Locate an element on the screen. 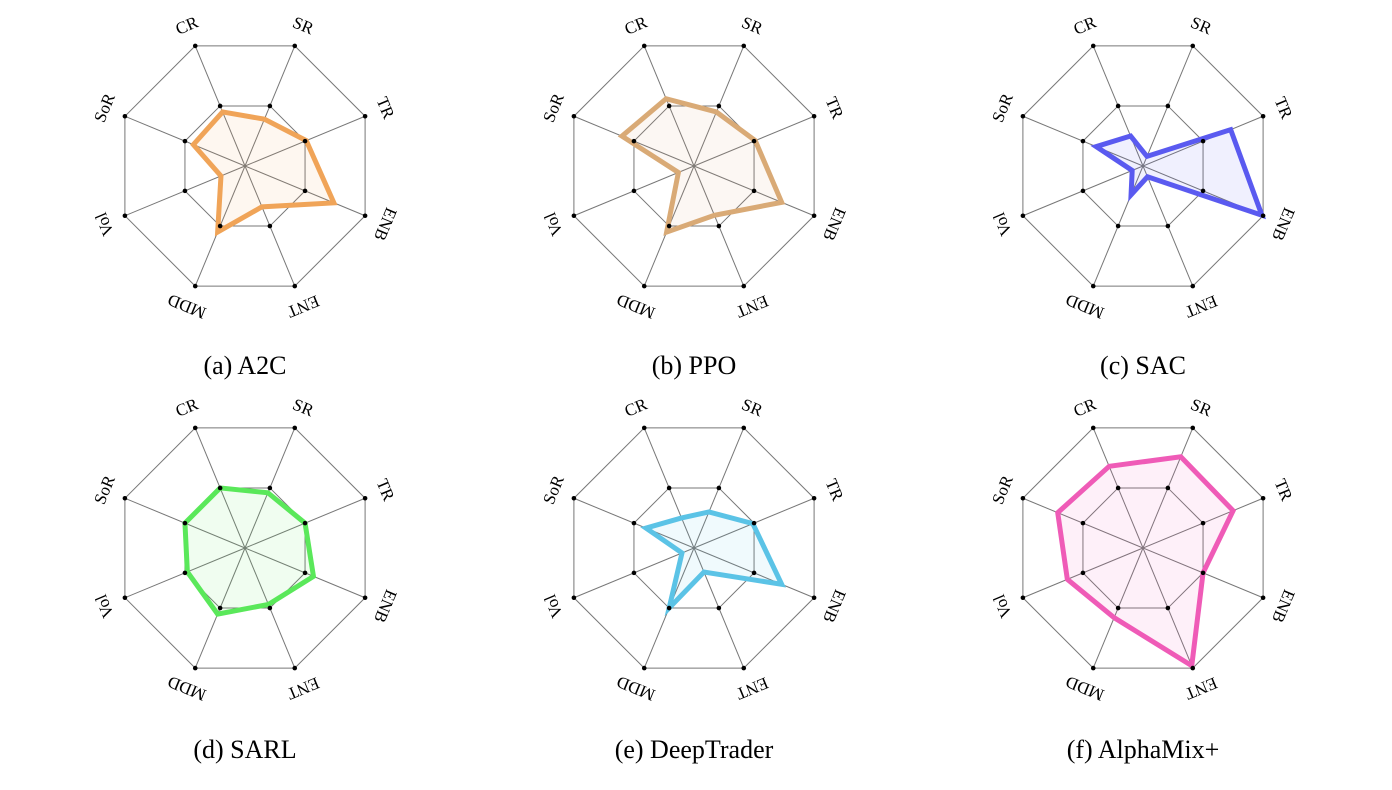 Image resolution: width=1392 pixels, height=790 pixels. chart-caption: (e) DeepTrader is located at coordinates (694, 749).